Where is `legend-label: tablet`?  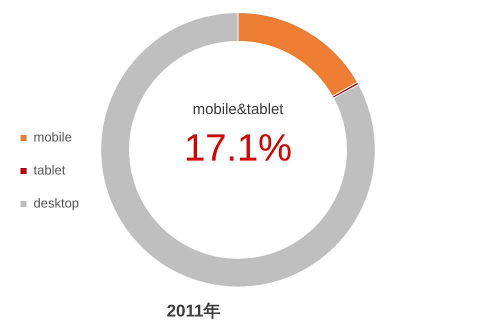
legend-label: tablet is located at coordinates (50, 170).